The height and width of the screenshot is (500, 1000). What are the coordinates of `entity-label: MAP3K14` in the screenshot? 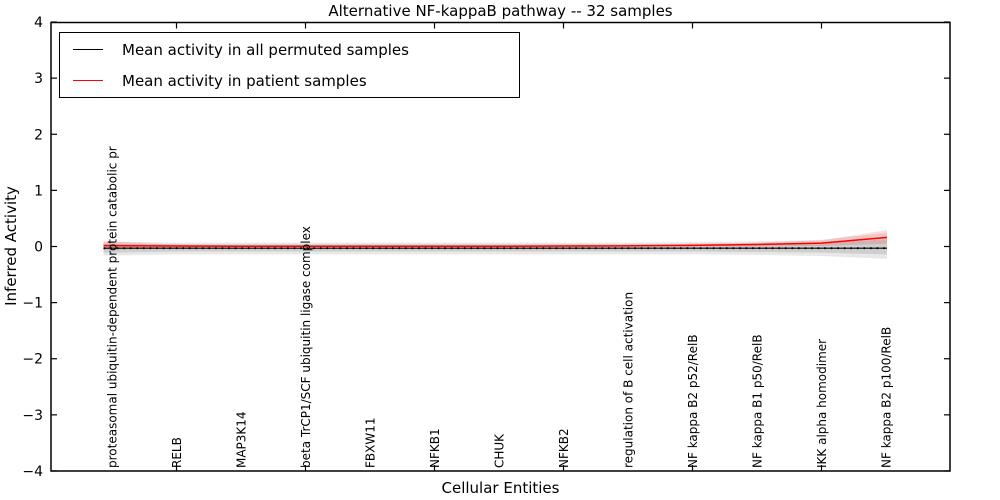 It's located at (242, 439).